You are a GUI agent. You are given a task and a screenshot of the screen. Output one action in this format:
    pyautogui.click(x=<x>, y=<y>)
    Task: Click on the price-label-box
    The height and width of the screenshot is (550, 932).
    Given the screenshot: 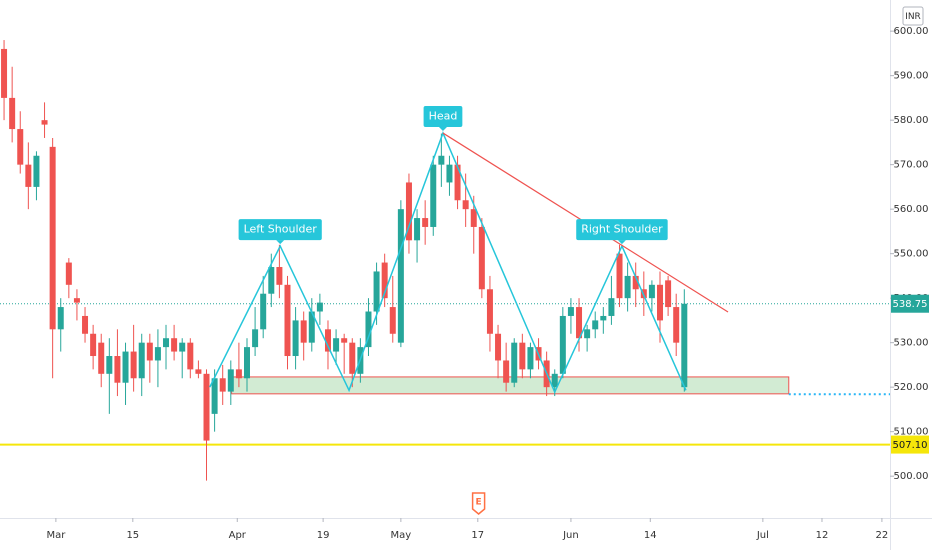 What is the action you would take?
    pyautogui.click(x=910, y=303)
    